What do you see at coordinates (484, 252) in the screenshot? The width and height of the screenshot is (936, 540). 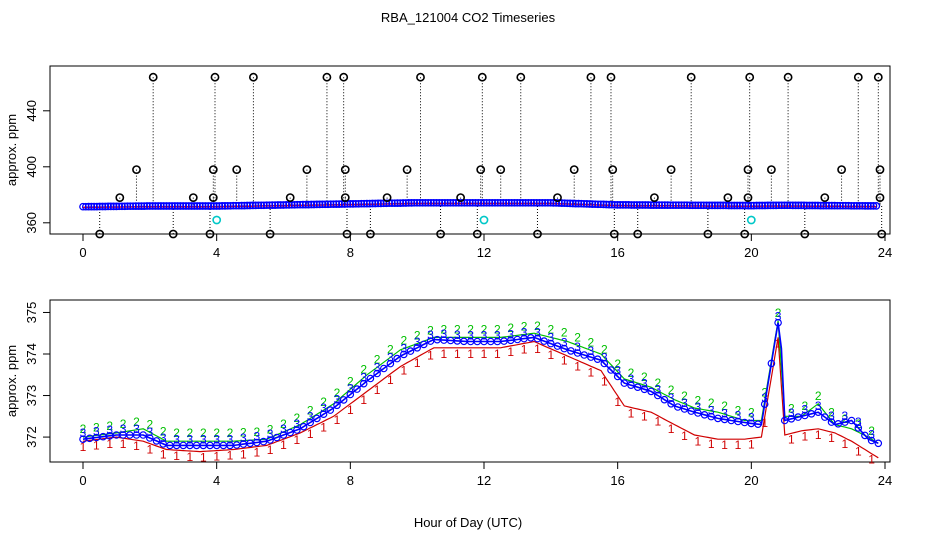 I see `top-x-tick-label: 12` at bounding box center [484, 252].